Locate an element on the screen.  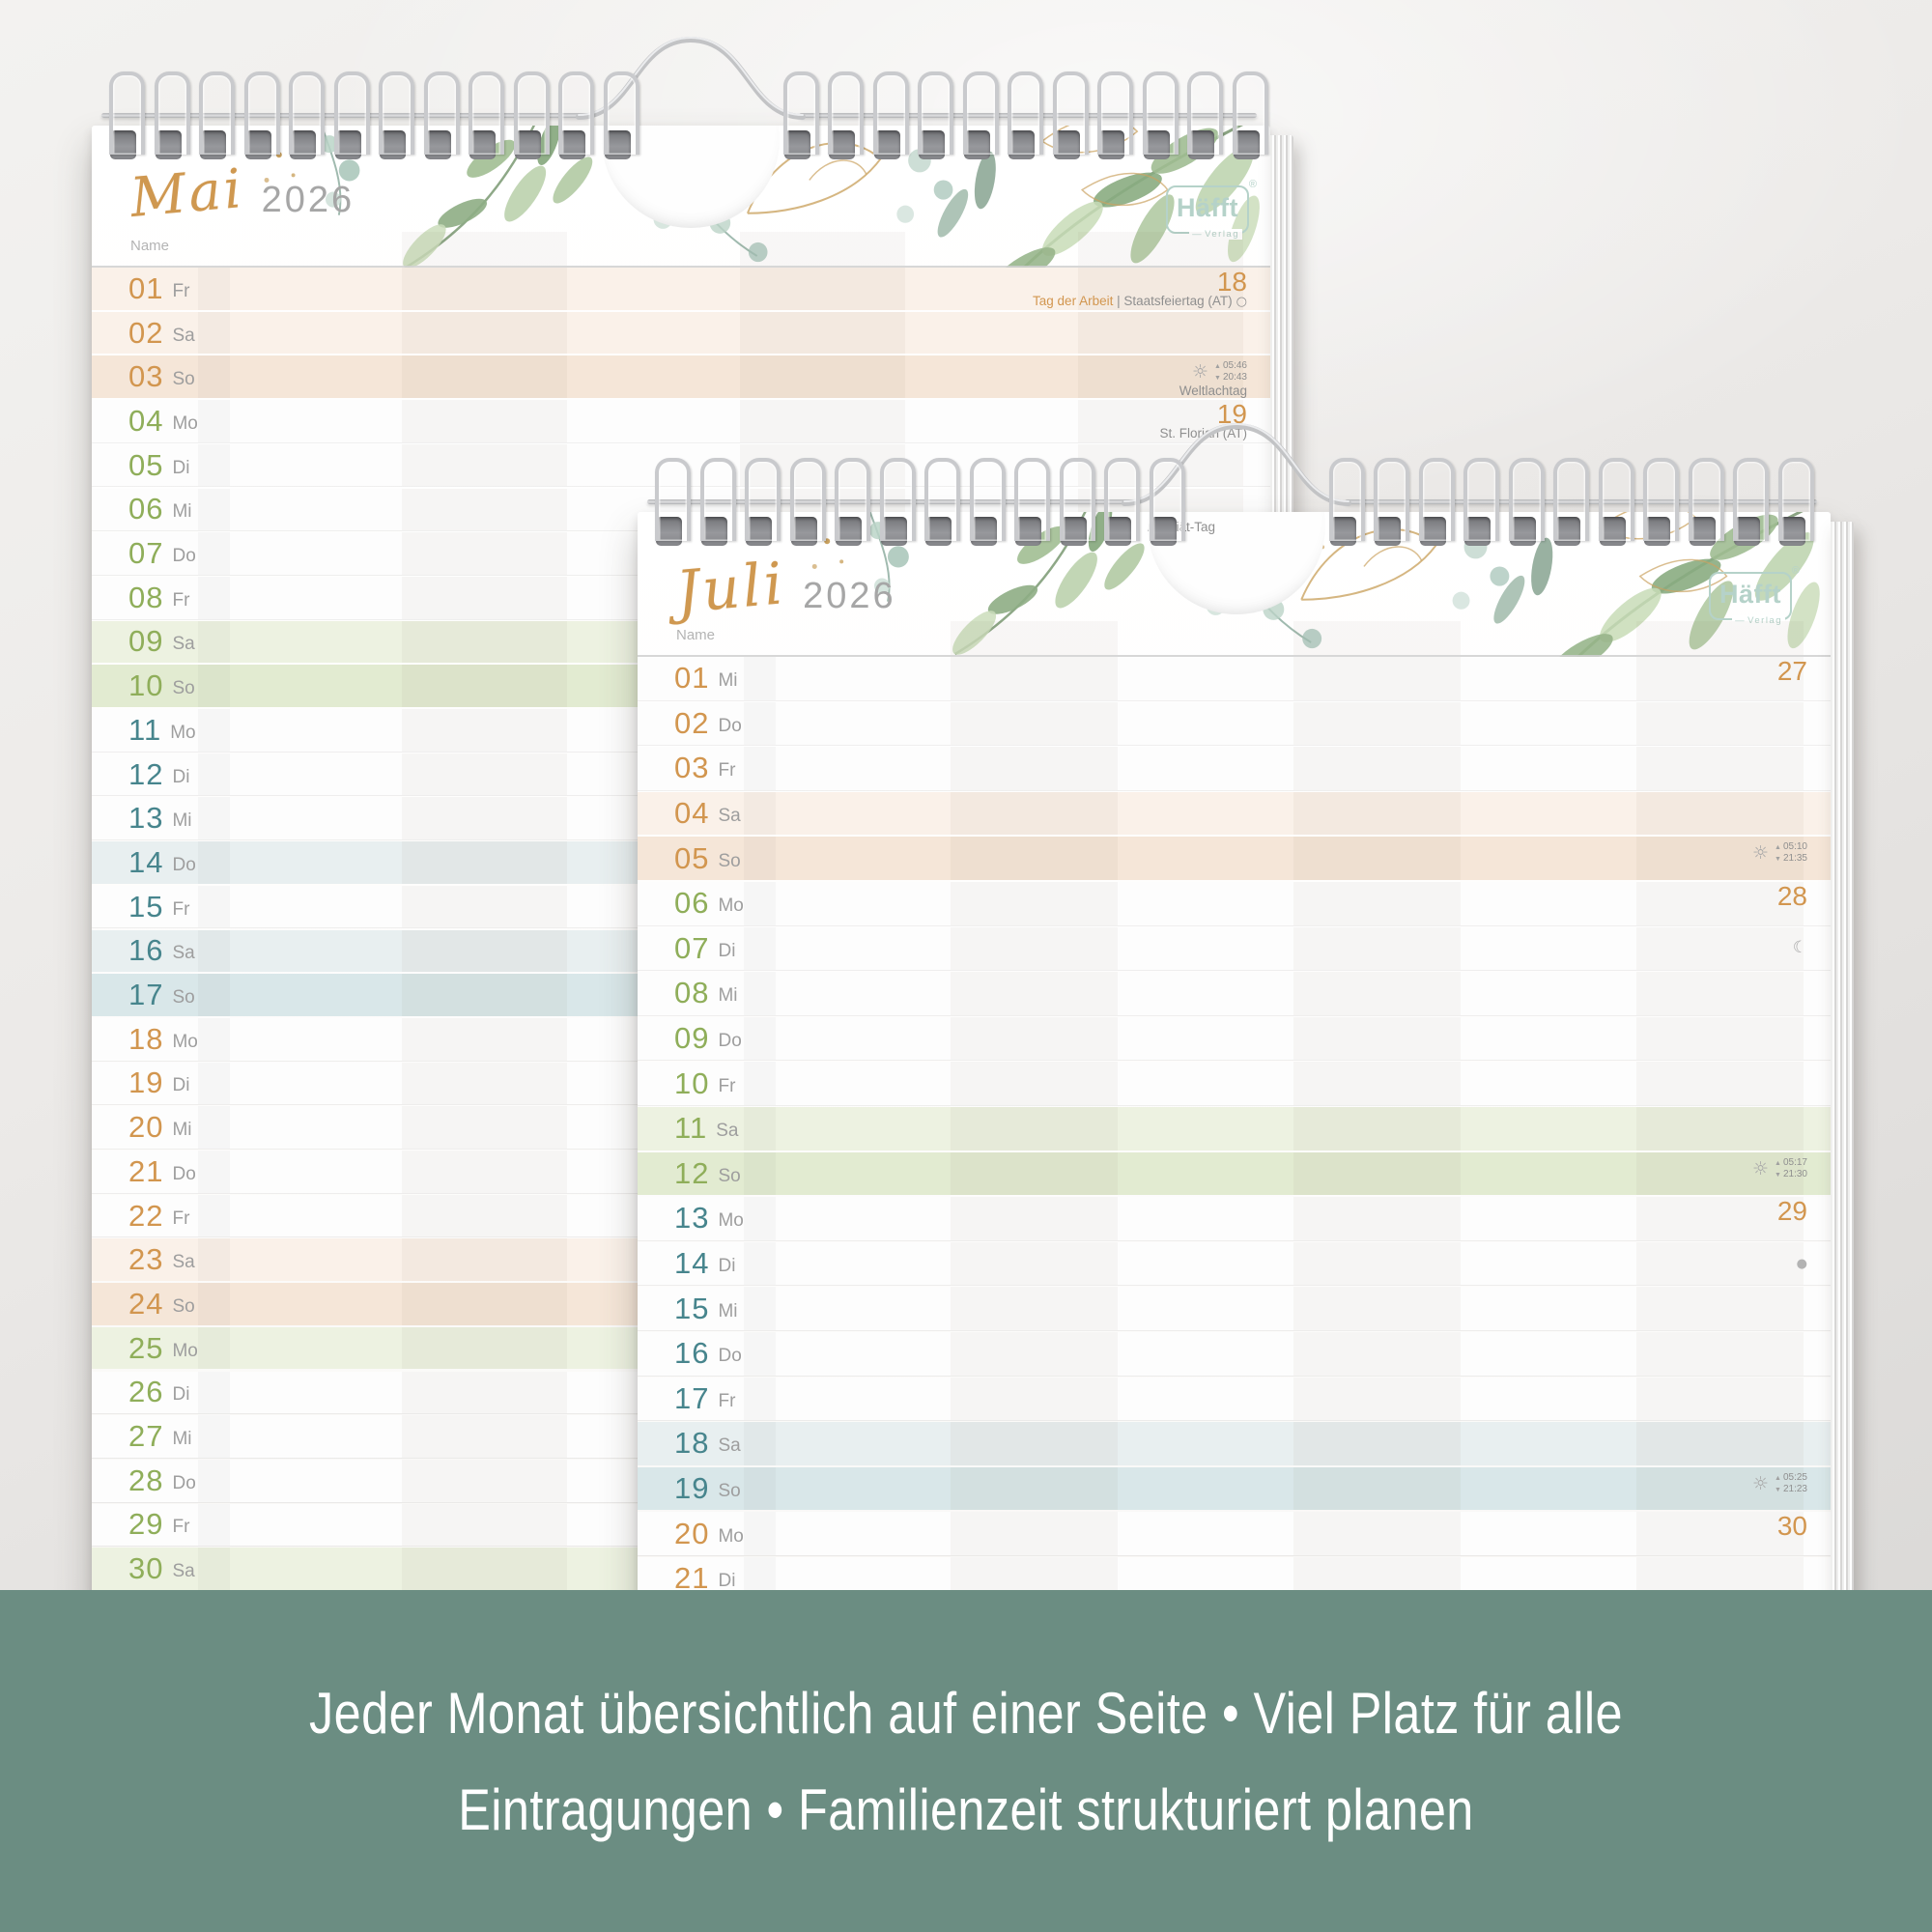
calendar-row: 16 Do is located at coordinates (1234, 1354).